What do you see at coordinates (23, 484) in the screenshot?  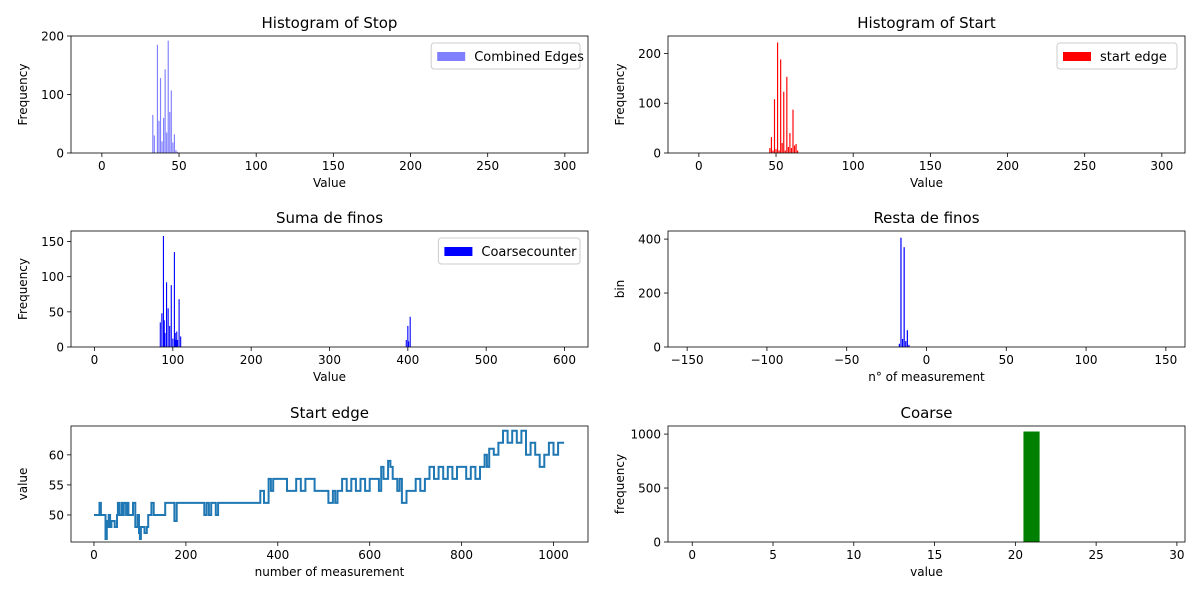 I see `chart-5-ylabel: value` at bounding box center [23, 484].